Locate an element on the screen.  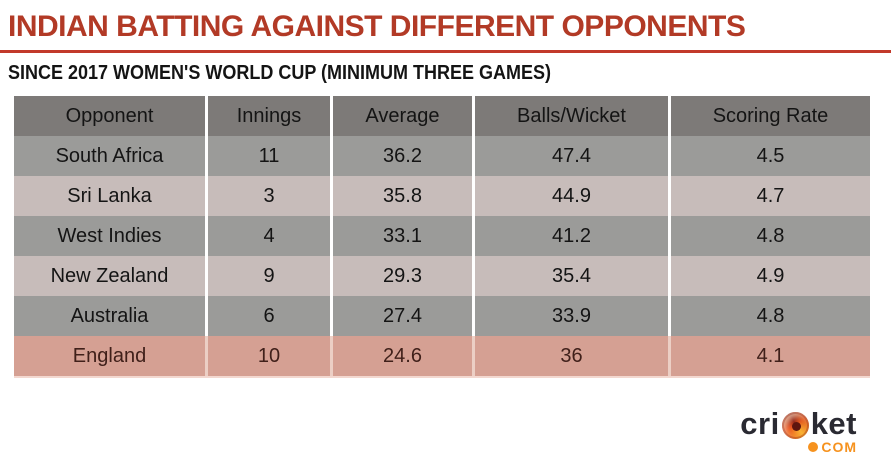
column-header-scoring-rate: Scoring Rate is located at coordinates (769, 116).